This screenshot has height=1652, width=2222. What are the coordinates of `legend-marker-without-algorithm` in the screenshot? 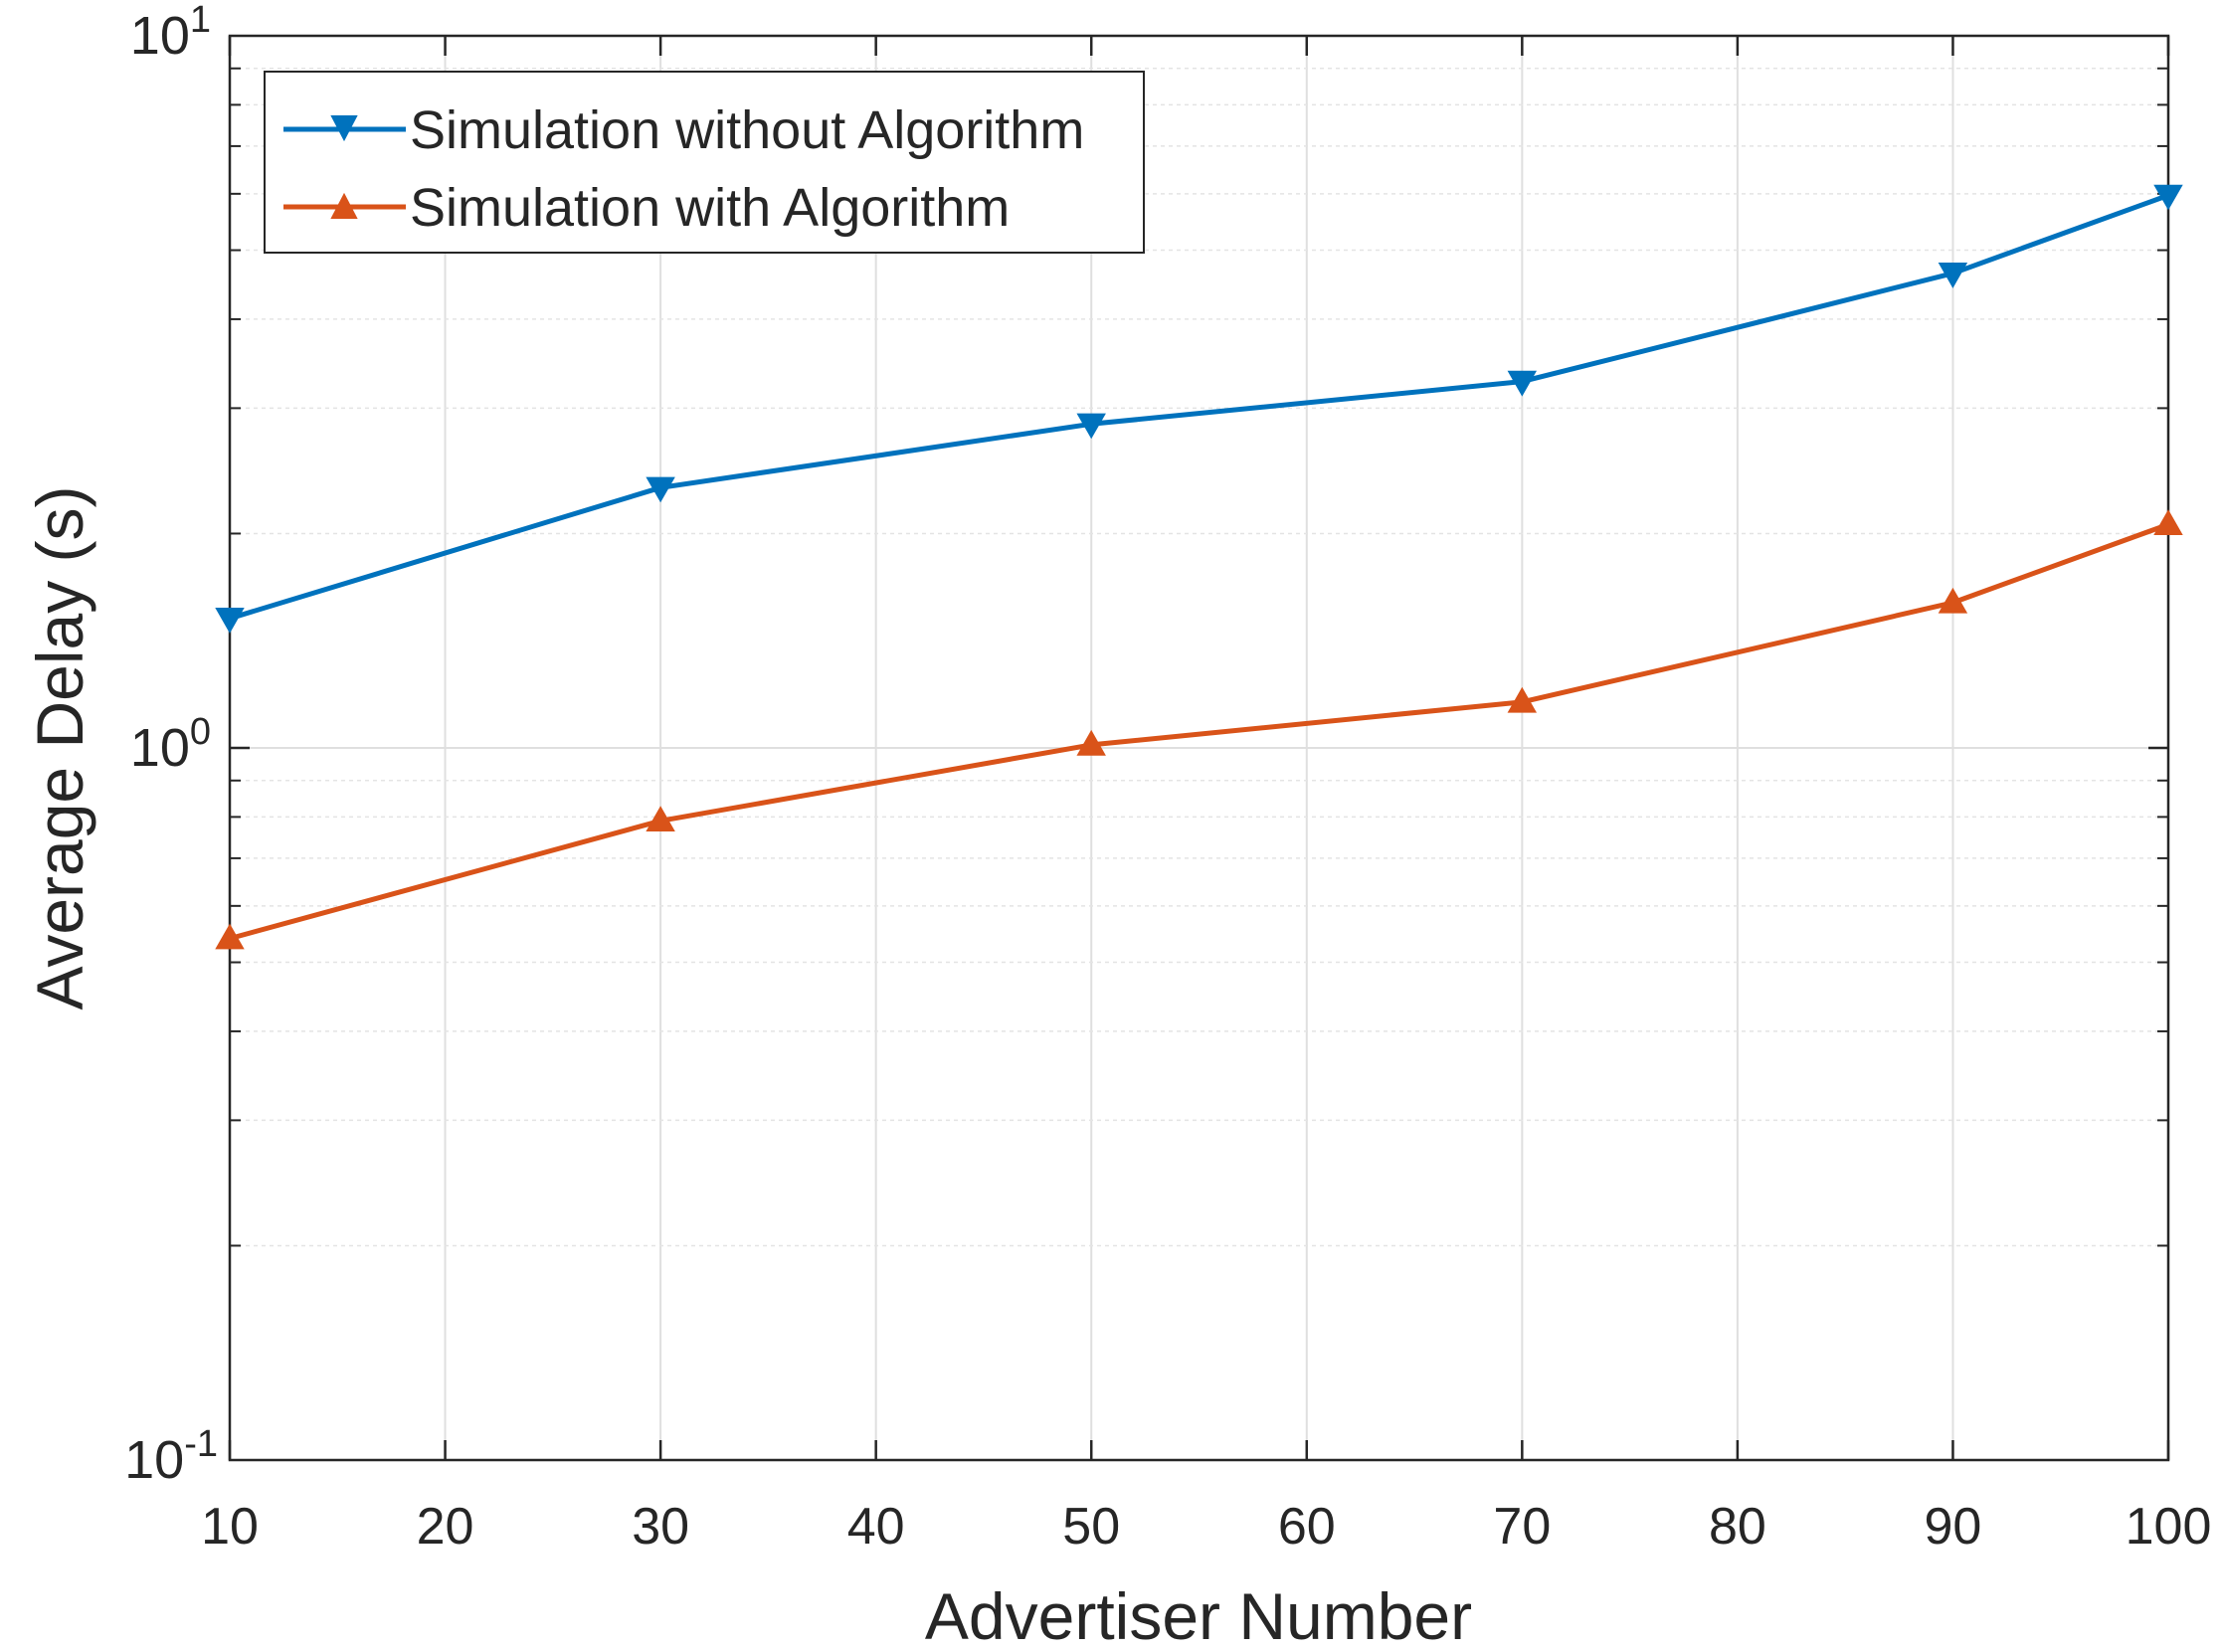 It's located at (344, 128).